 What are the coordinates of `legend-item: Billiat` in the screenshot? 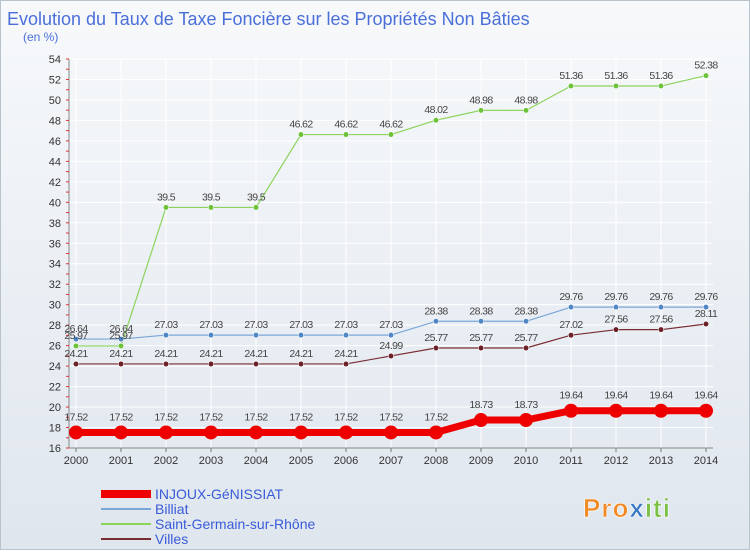 It's located at (145, 509).